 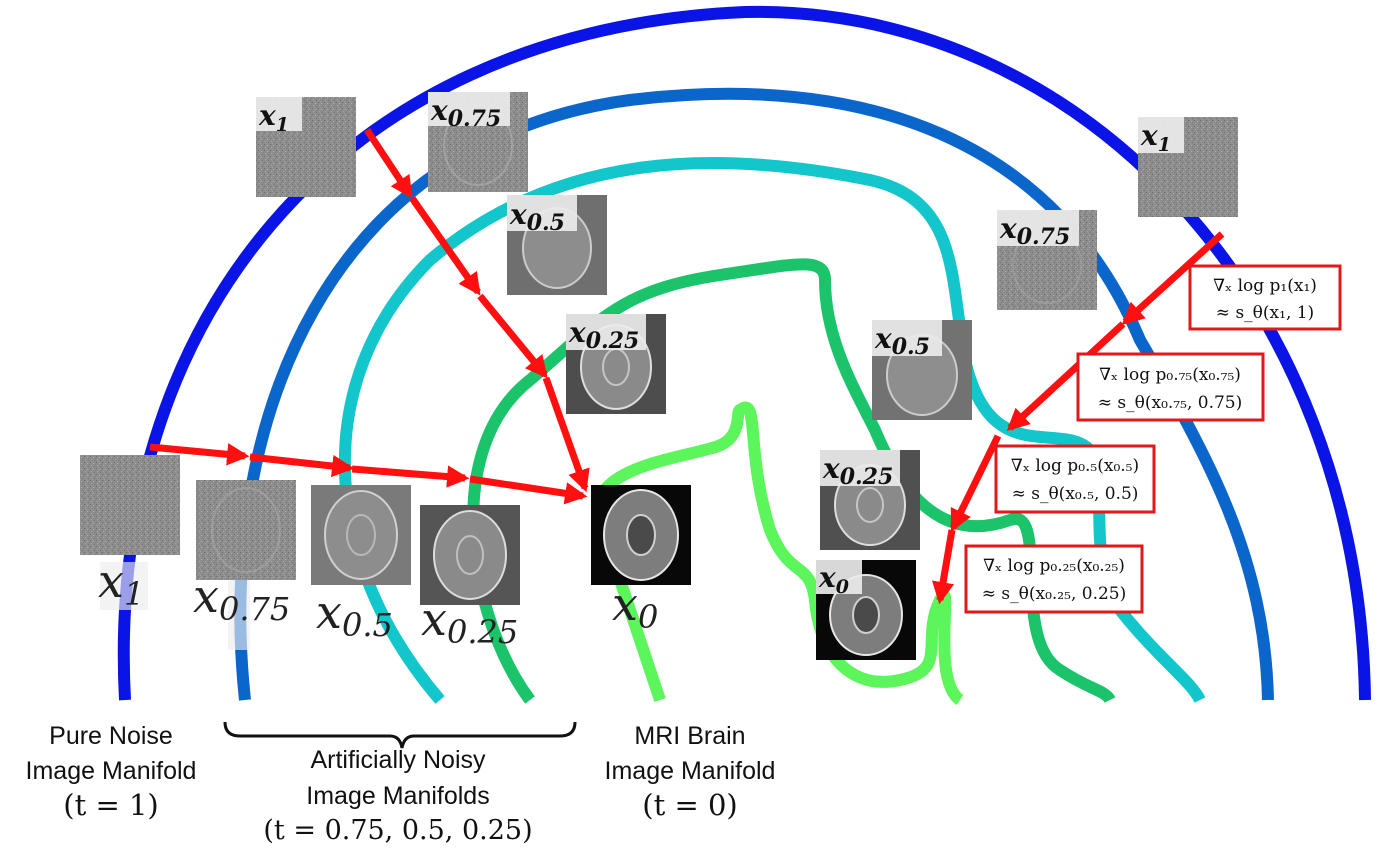 What do you see at coordinates (1075, 494) in the screenshot?
I see `svg-text: ≈ s_θ(x₀.₅, 0.5)` at bounding box center [1075, 494].